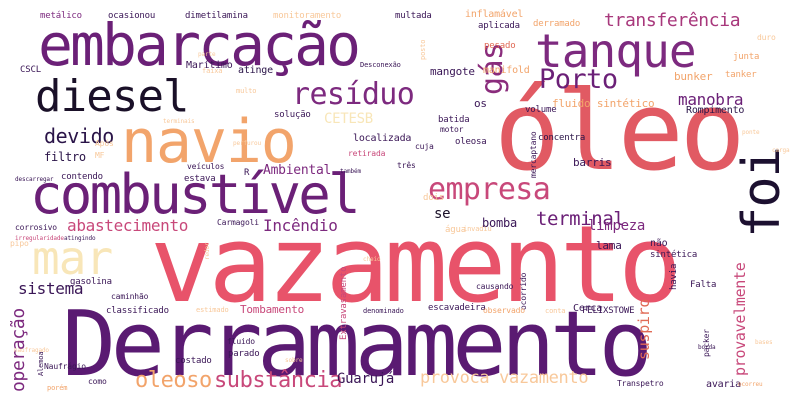 The height and width of the screenshot is (407, 794). What do you see at coordinates (244, 354) in the screenshot?
I see `word-parado: parado` at bounding box center [244, 354].